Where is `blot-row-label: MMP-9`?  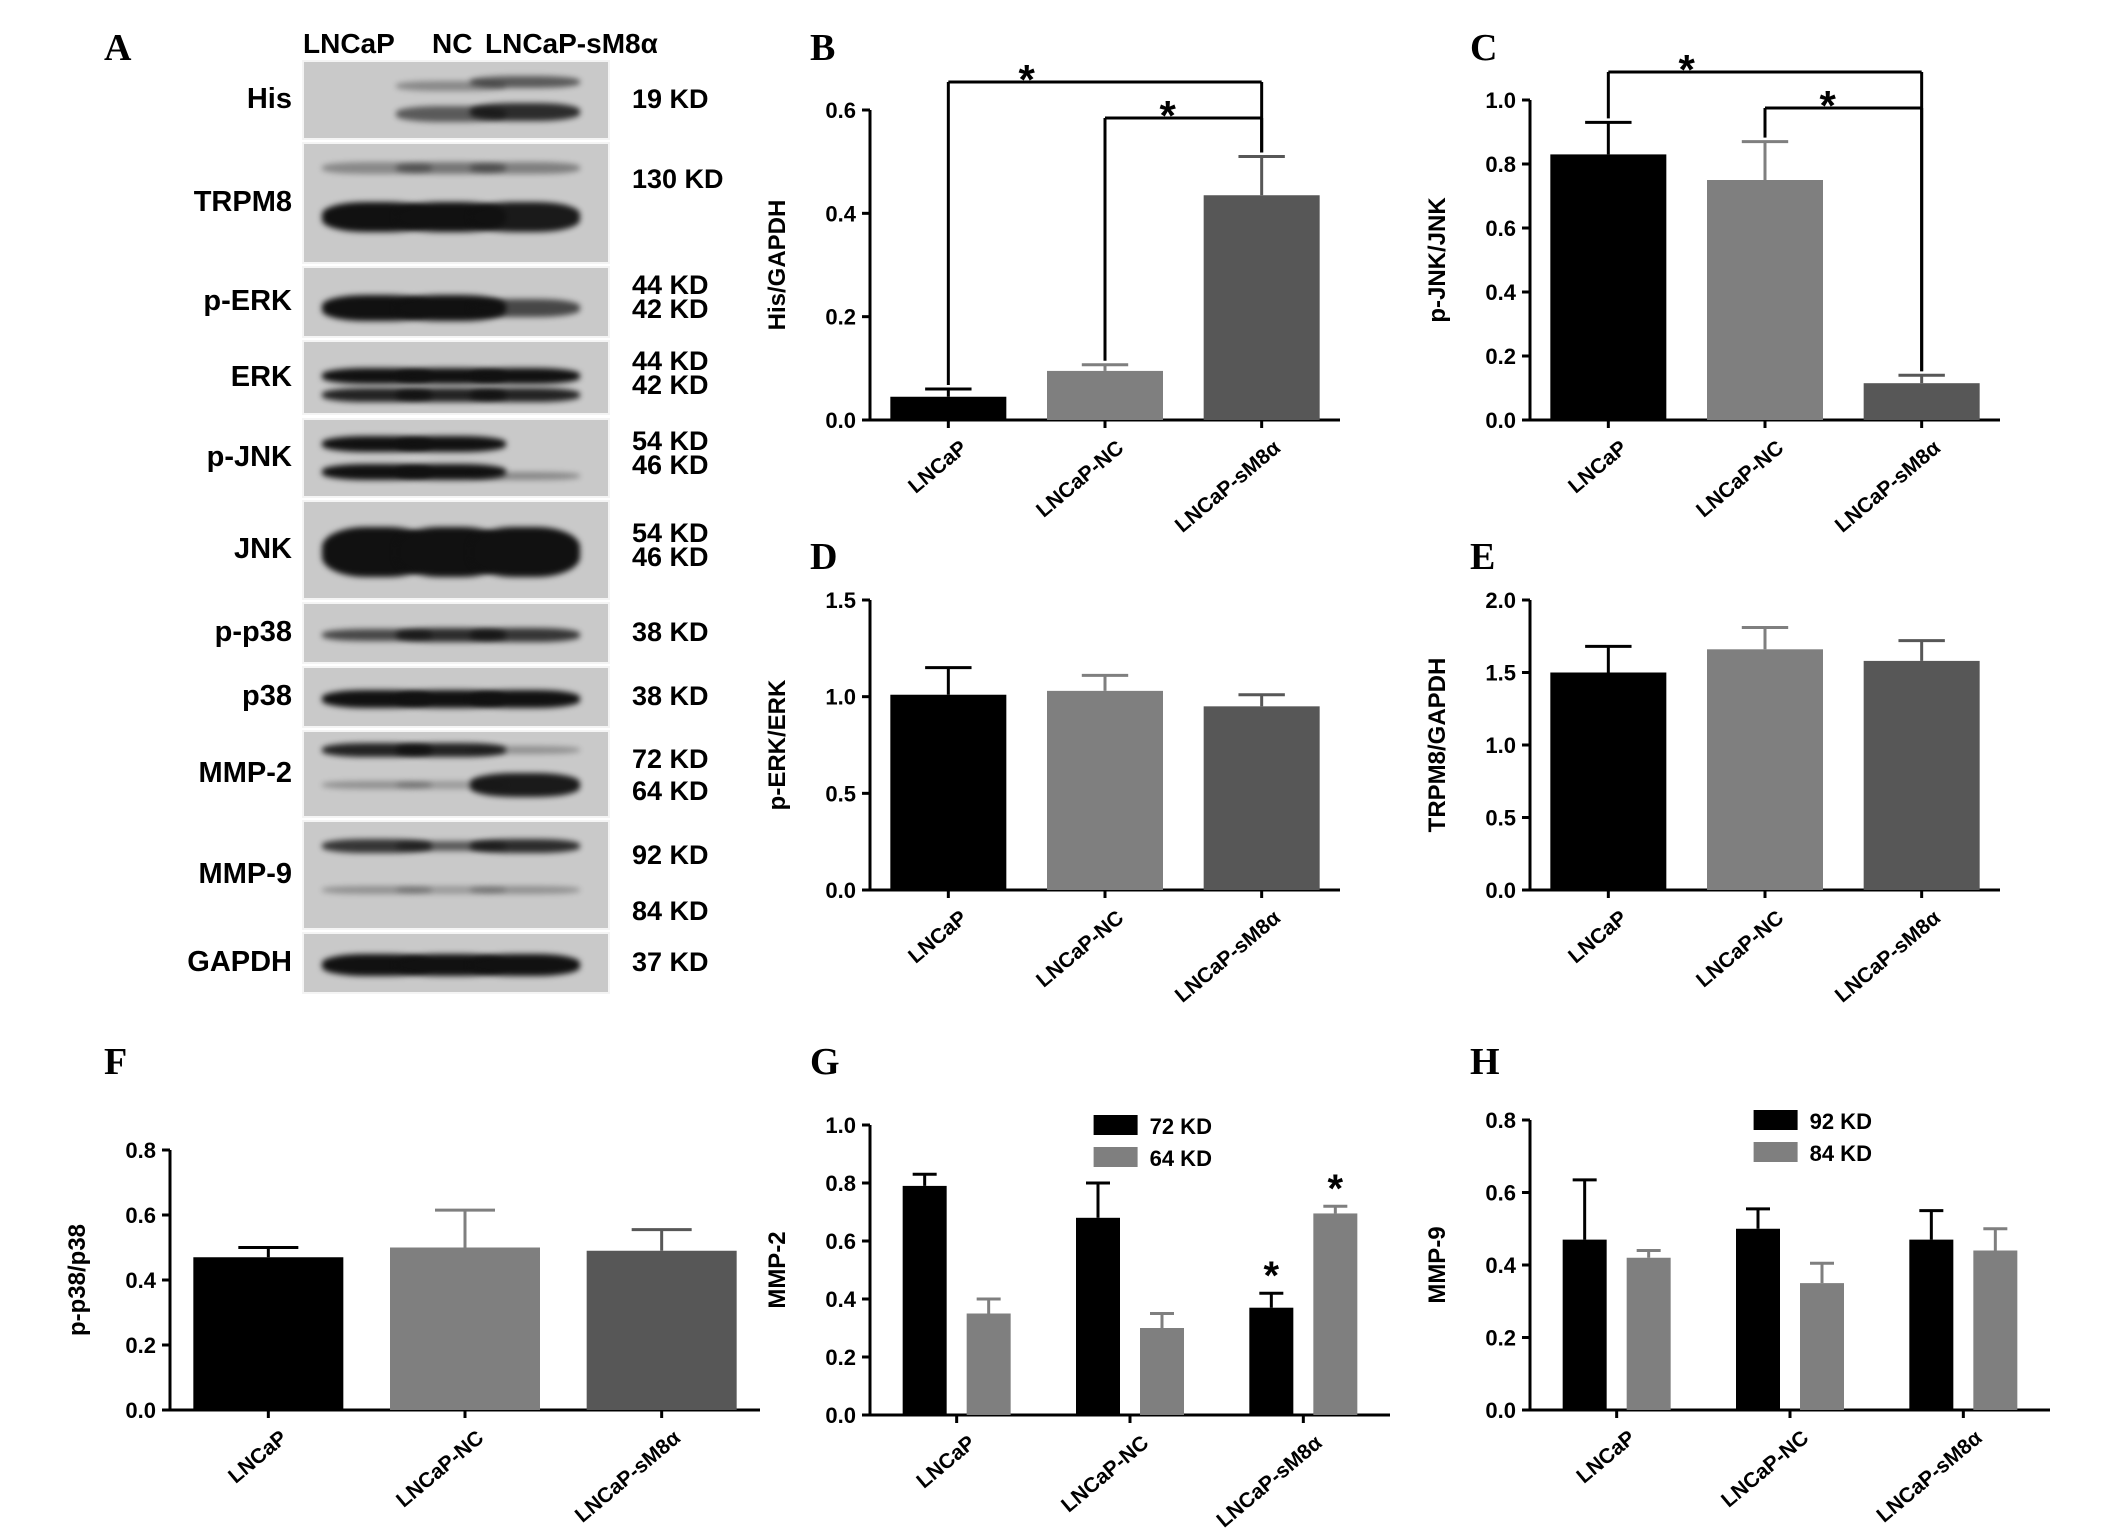 blot-row-label: MMP-9 is located at coordinates (245, 874).